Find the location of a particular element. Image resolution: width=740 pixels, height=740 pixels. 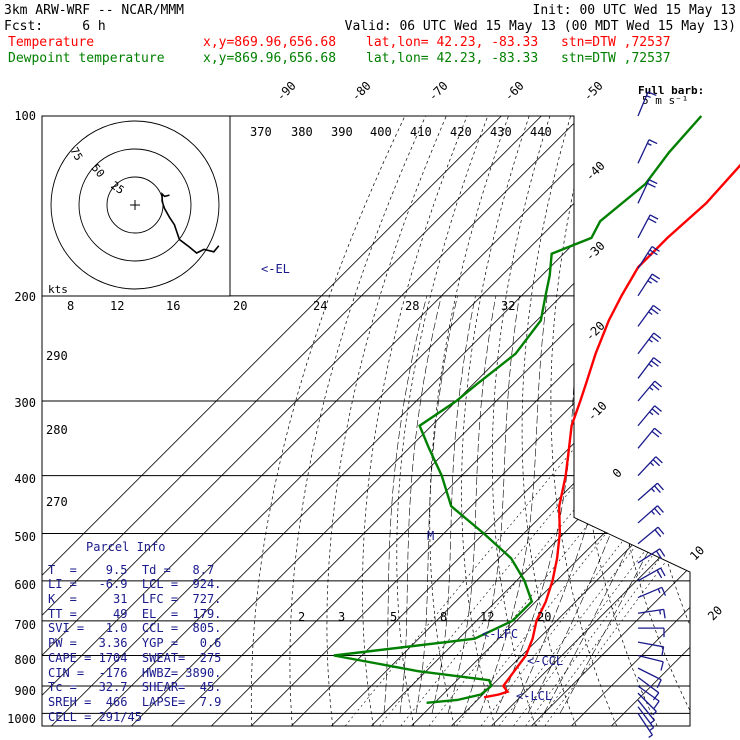

parcel-row: CIN = -176 HWBZ= 3890. is located at coordinates (134, 673).